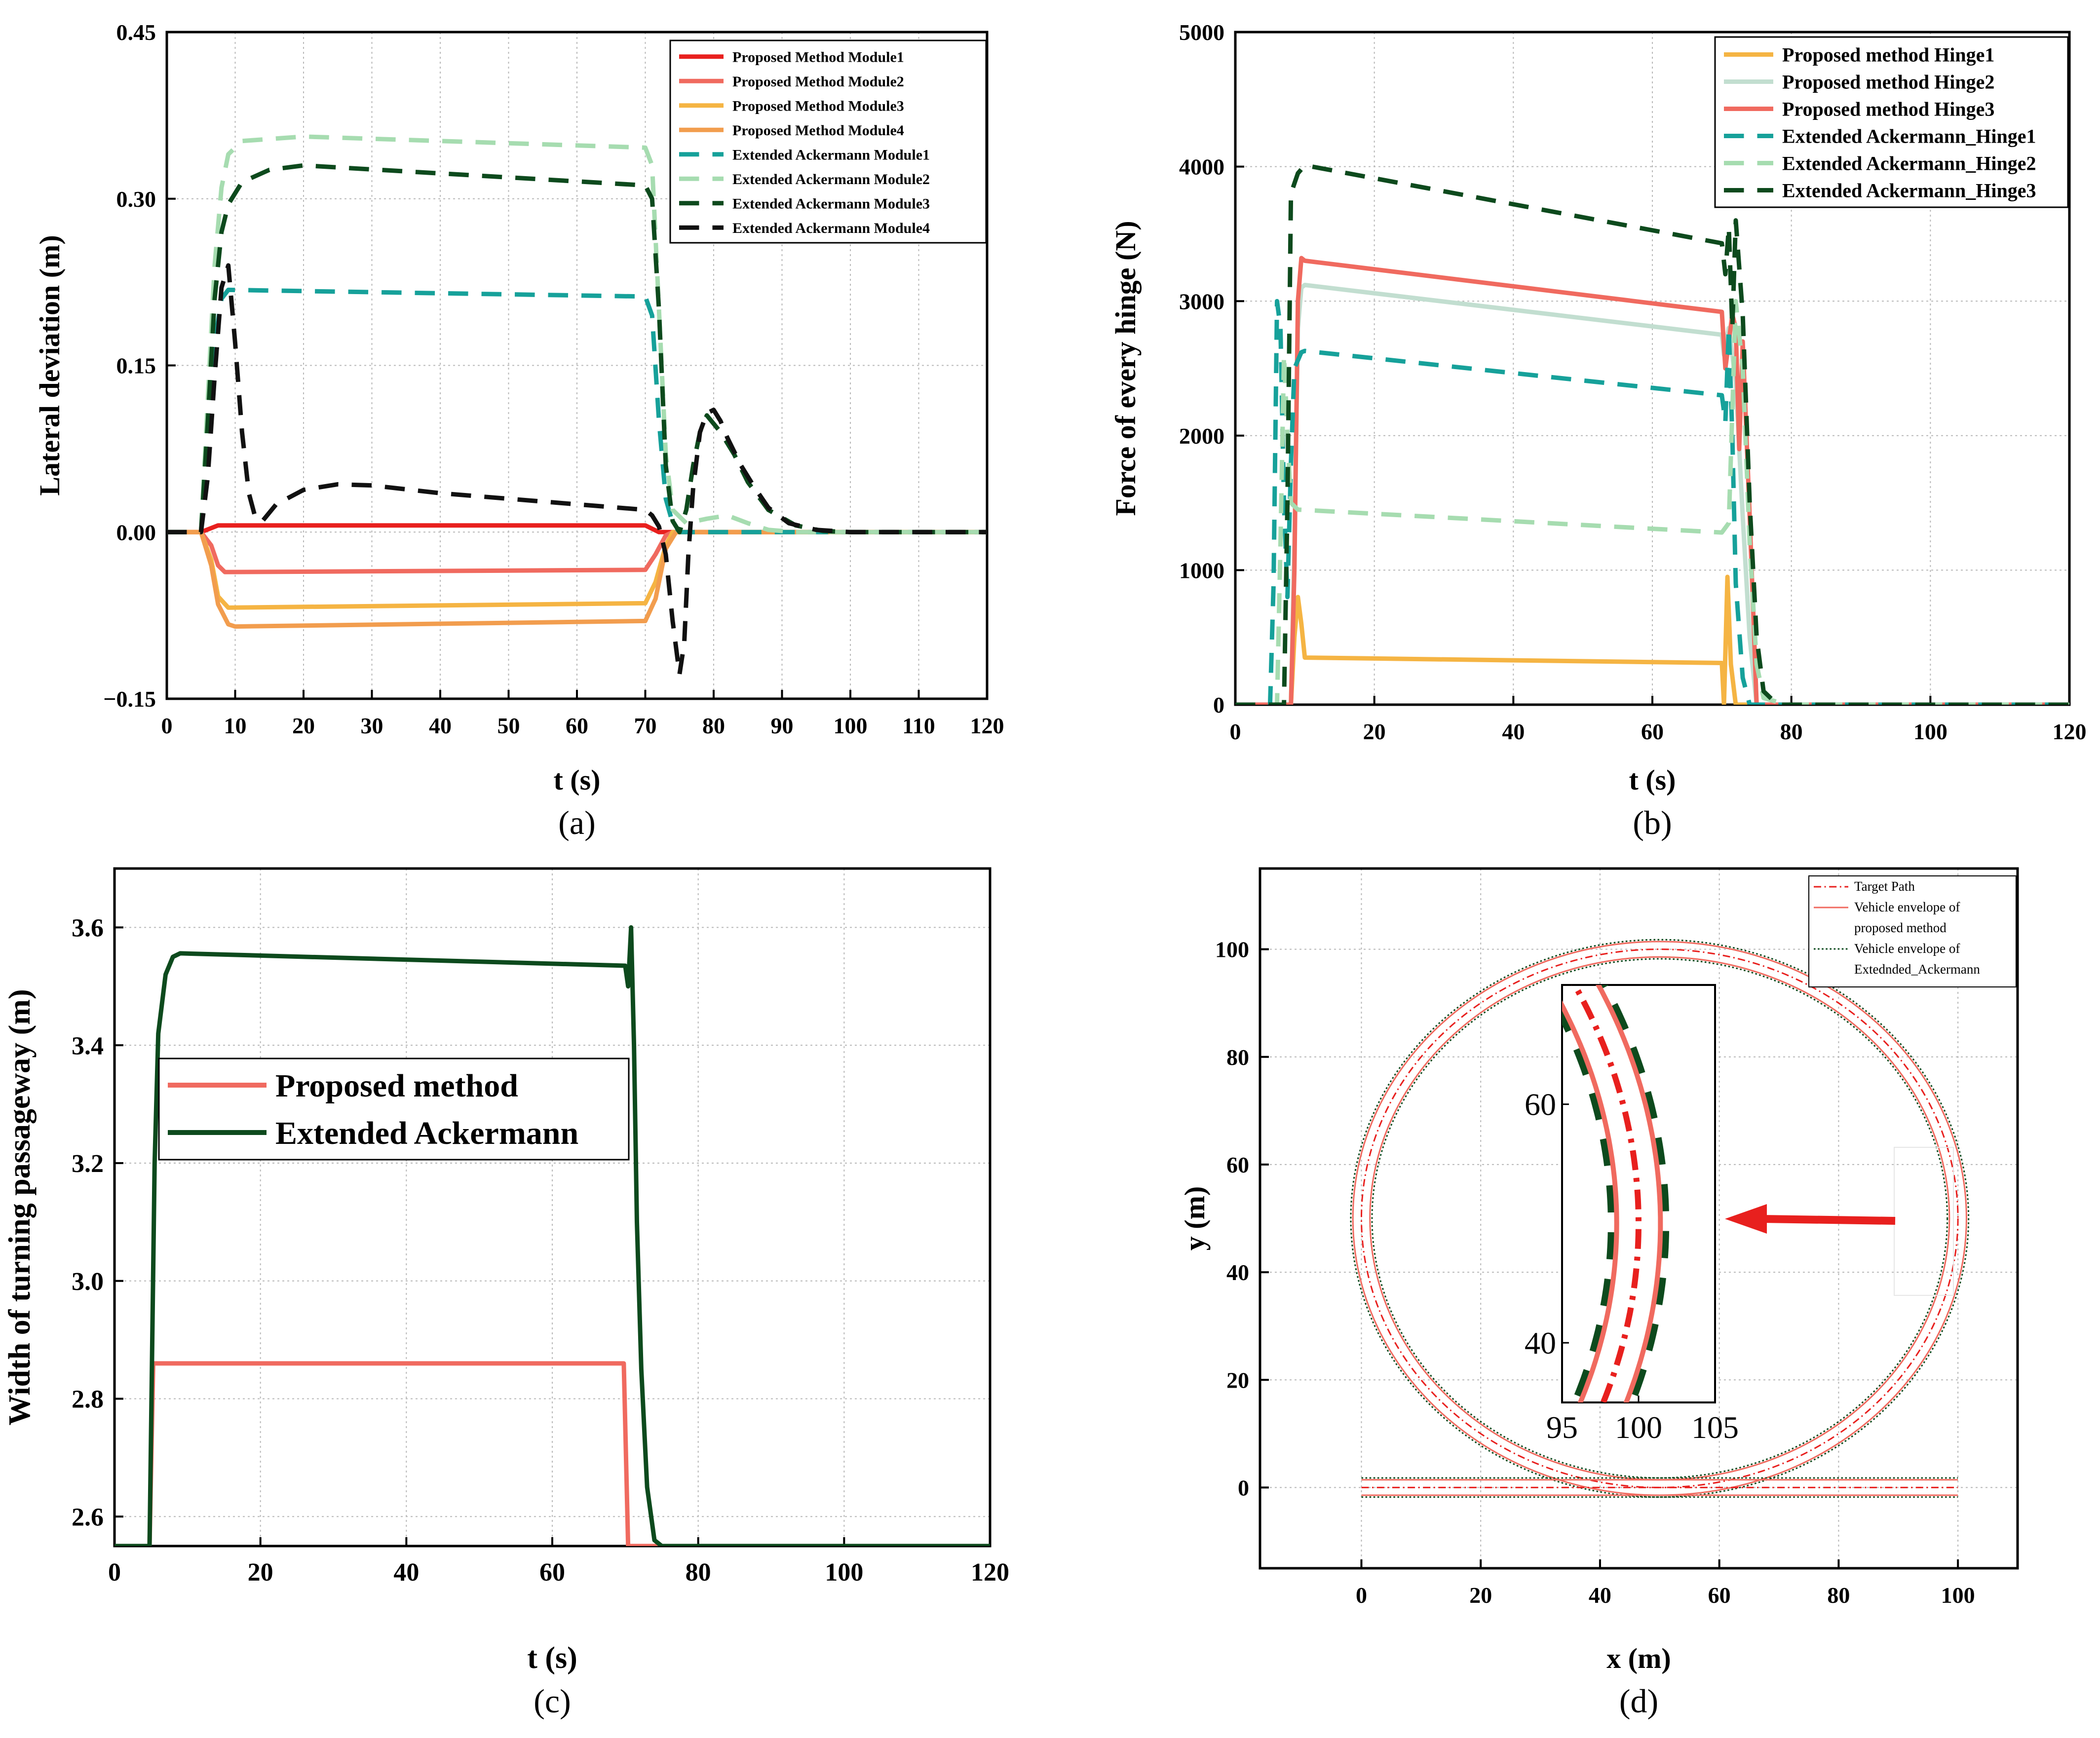 Image resolution: width=2100 pixels, height=1738 pixels. What do you see at coordinates (88, 1282) in the screenshot?
I see `y-tick-label: 3.0` at bounding box center [88, 1282].